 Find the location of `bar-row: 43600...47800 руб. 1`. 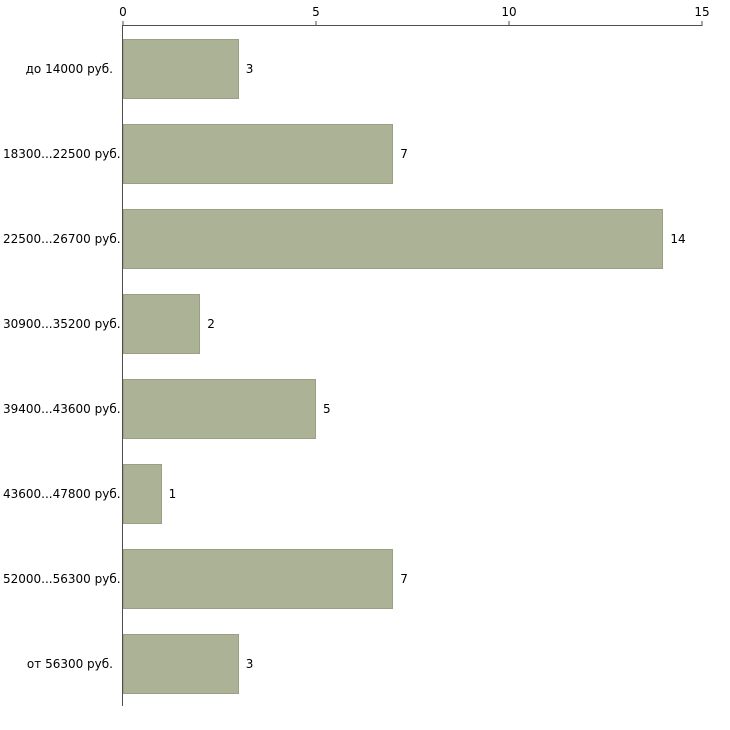

bar-row: 43600...47800 руб. 1 is located at coordinates (352, 493).